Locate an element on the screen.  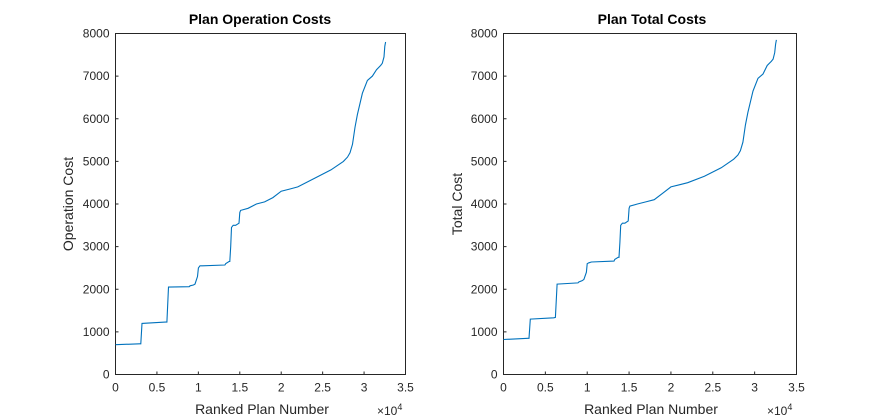
left-x-tick-label: 1.5 is located at coordinates (239, 388).